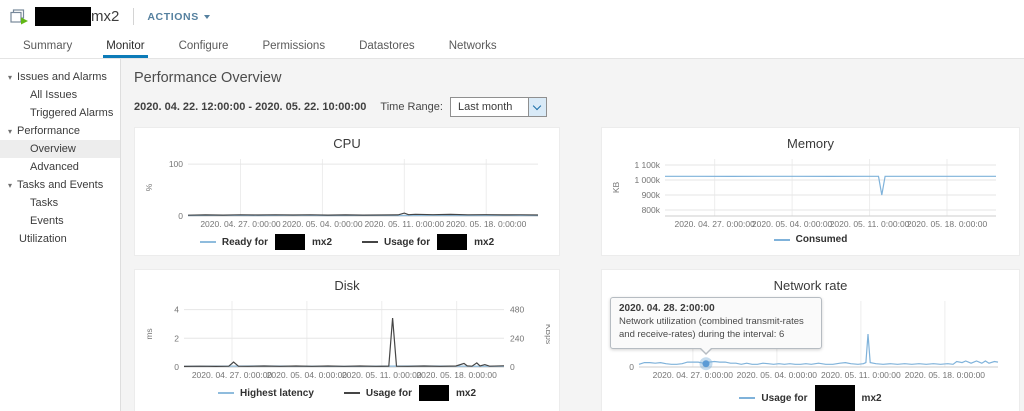 The width and height of the screenshot is (1024, 411). What do you see at coordinates (60, 131) in the screenshot?
I see `sidebar-group-performance: ▾ Performance` at bounding box center [60, 131].